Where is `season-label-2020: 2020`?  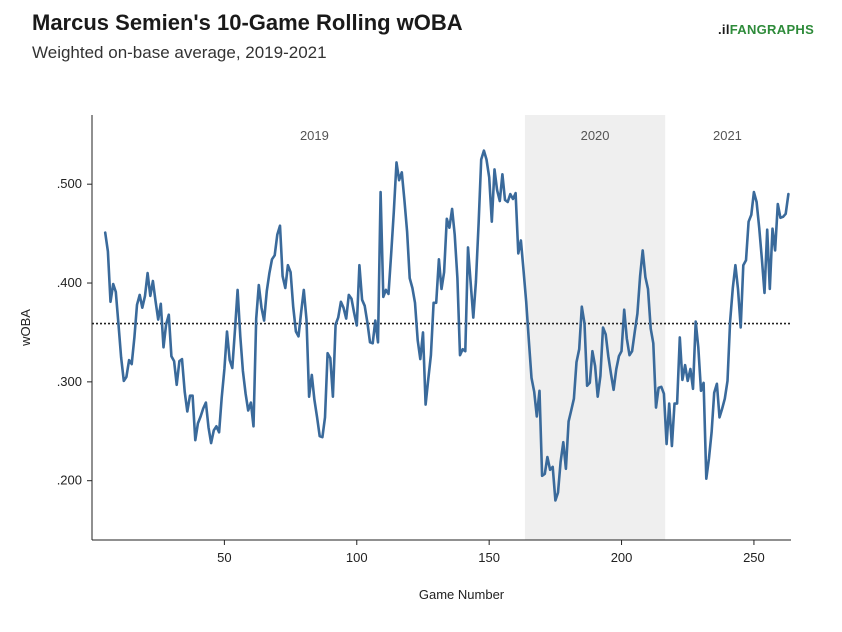
season-label-2020: 2020 is located at coordinates (595, 135).